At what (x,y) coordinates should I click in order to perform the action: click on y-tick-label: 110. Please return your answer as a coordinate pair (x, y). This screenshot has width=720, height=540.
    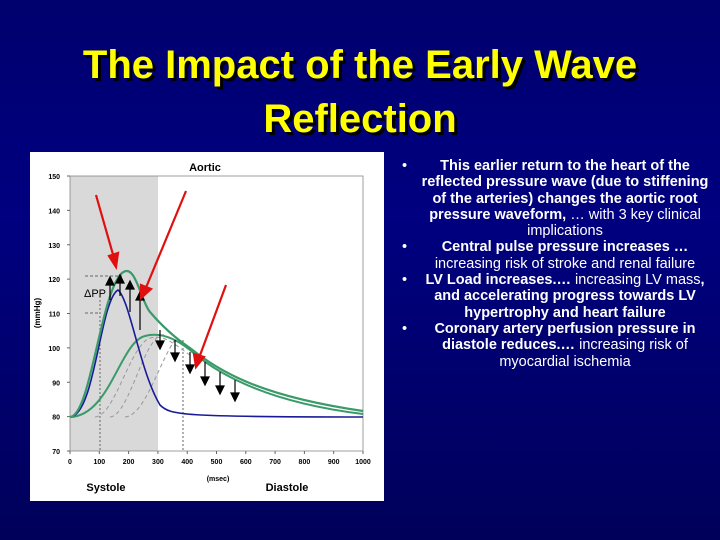
    Looking at the image, I should click on (54, 315).